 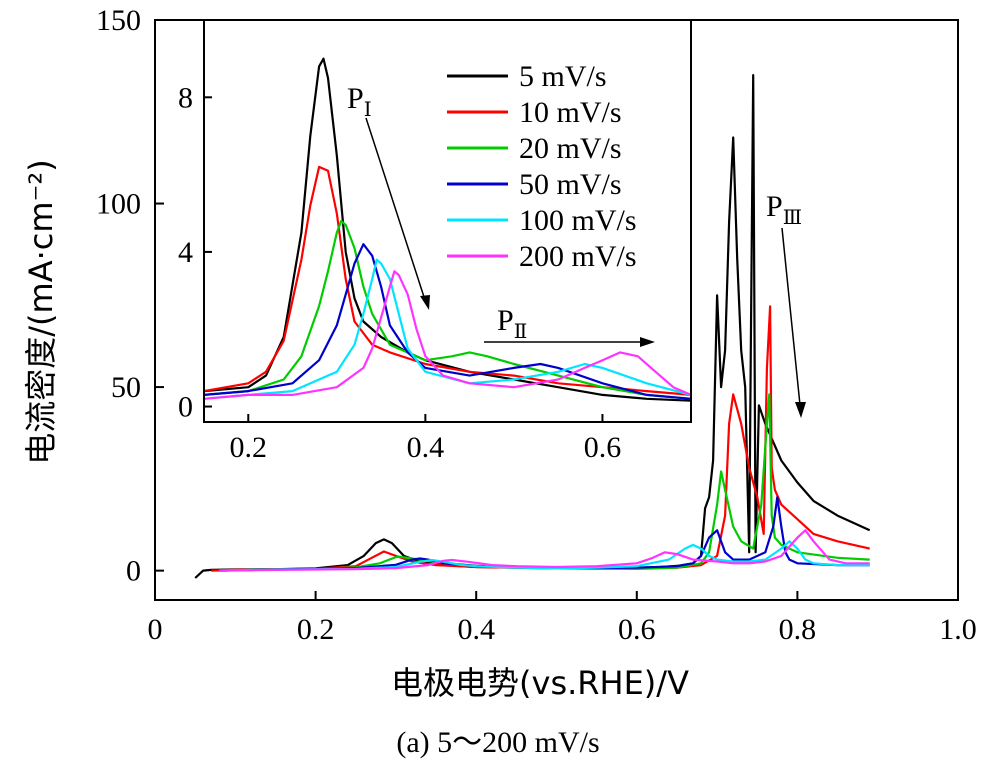 What do you see at coordinates (563, 76) in the screenshot?
I see `legend-label-0: 5 mV/s` at bounding box center [563, 76].